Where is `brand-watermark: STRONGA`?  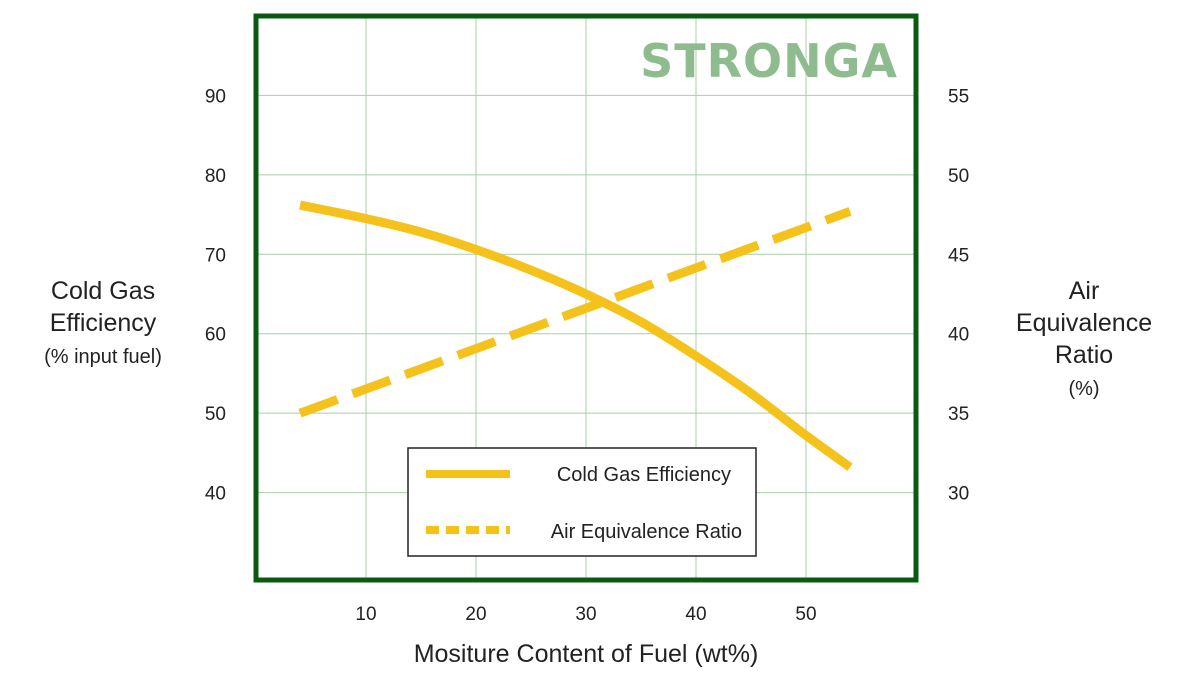
brand-watermark: STRONGA is located at coordinates (769, 61).